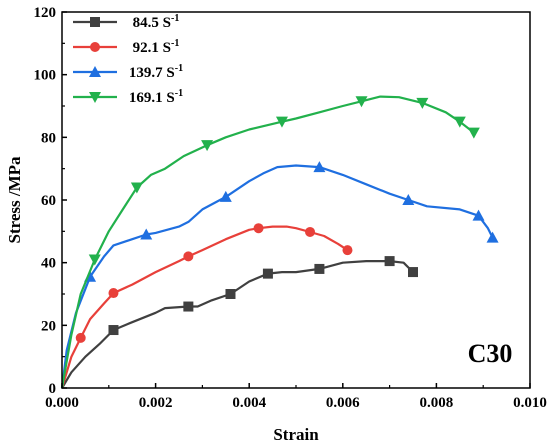 The height and width of the screenshot is (448, 550). I want to click on legend-item: 92.1 S-1, so click(126, 47).